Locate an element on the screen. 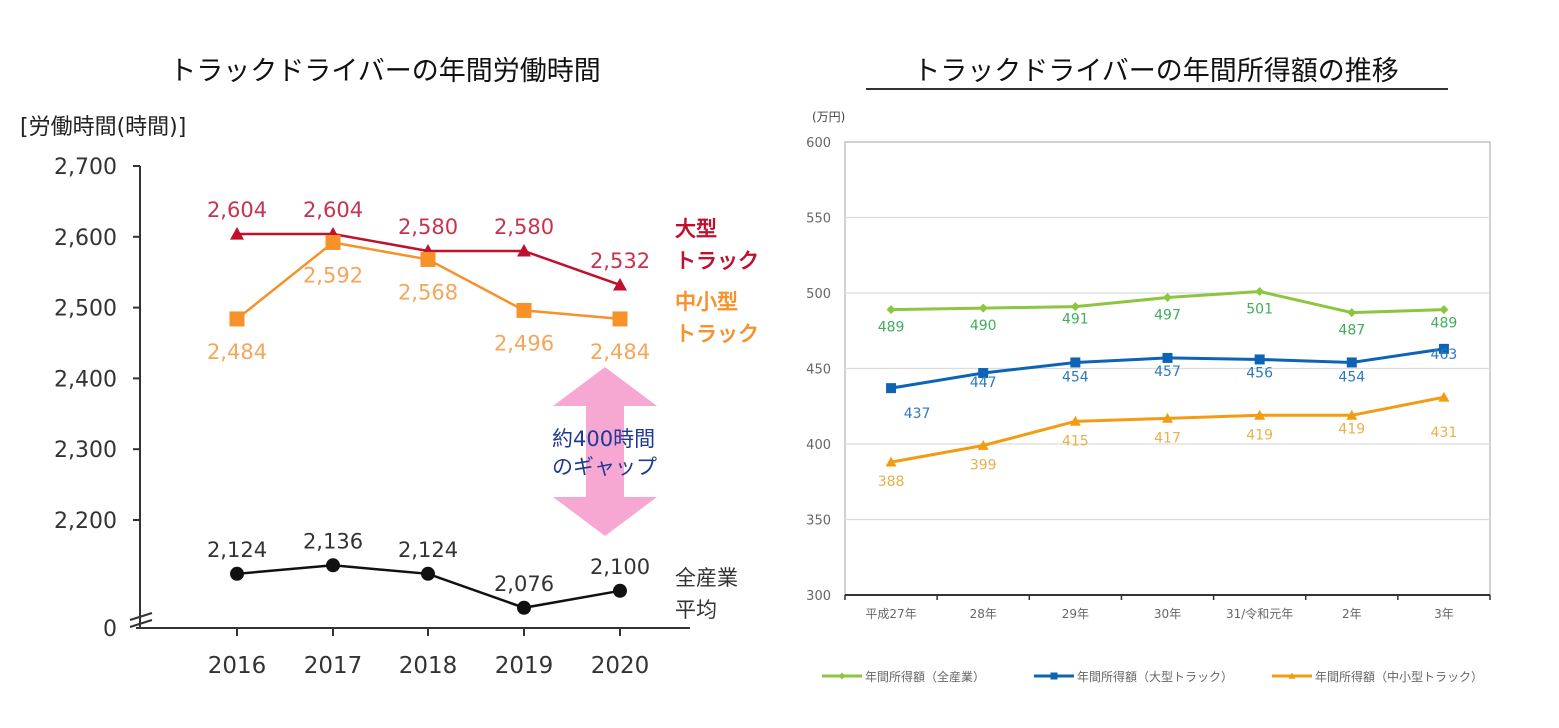  data-label: 2,496 is located at coordinates (524, 343).